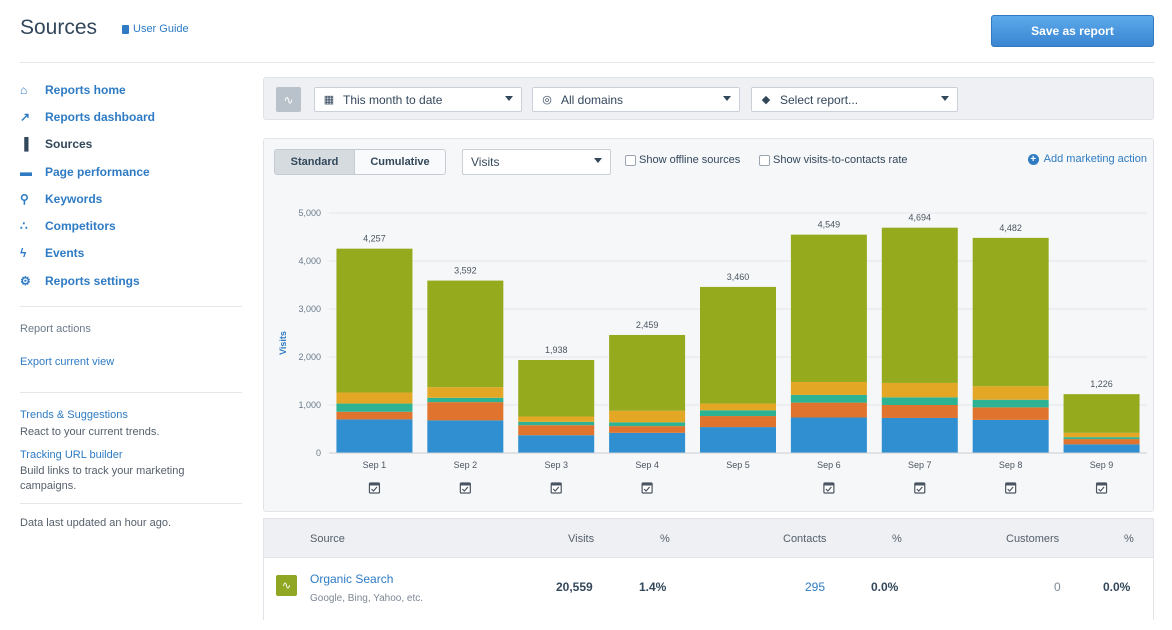 This screenshot has width=1172, height=630. I want to click on source-name-link: Organic Search, so click(352, 579).